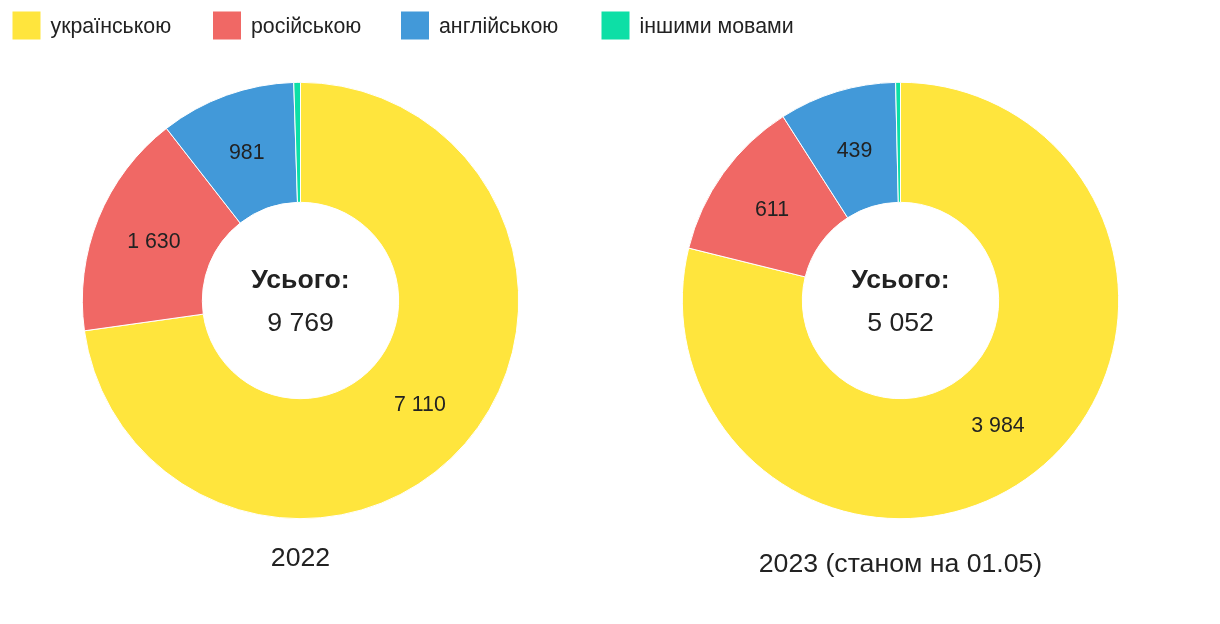 Image resolution: width=1220 pixels, height=624 pixels. I want to click on data-label: 611, so click(771, 208).